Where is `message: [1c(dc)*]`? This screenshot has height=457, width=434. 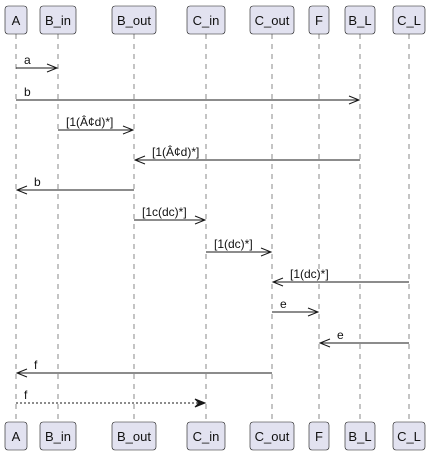 message: [1c(dc)*] is located at coordinates (170, 215).